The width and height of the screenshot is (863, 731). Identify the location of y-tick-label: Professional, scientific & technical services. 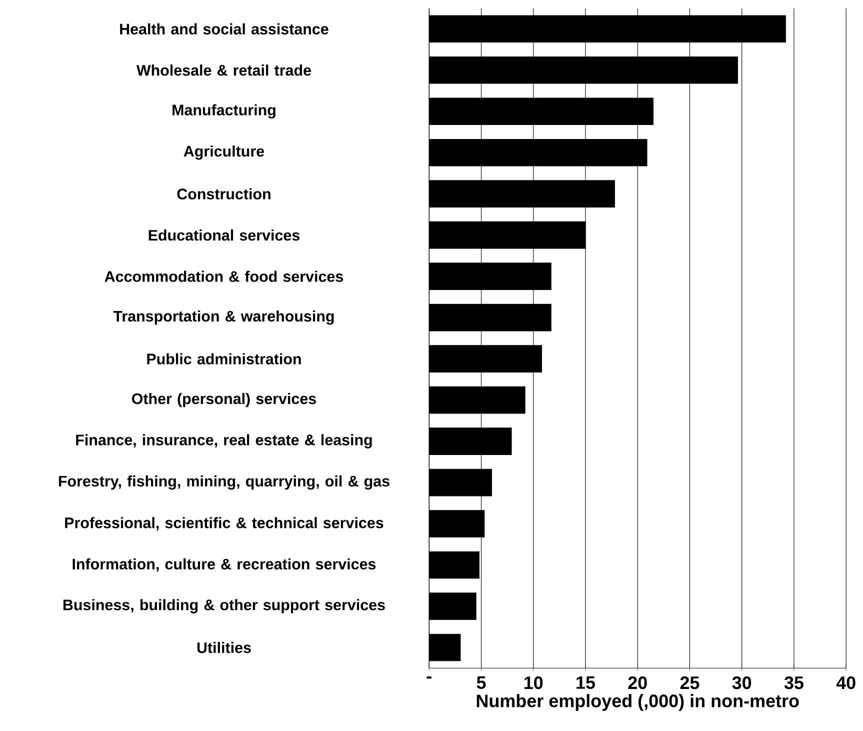
(224, 523).